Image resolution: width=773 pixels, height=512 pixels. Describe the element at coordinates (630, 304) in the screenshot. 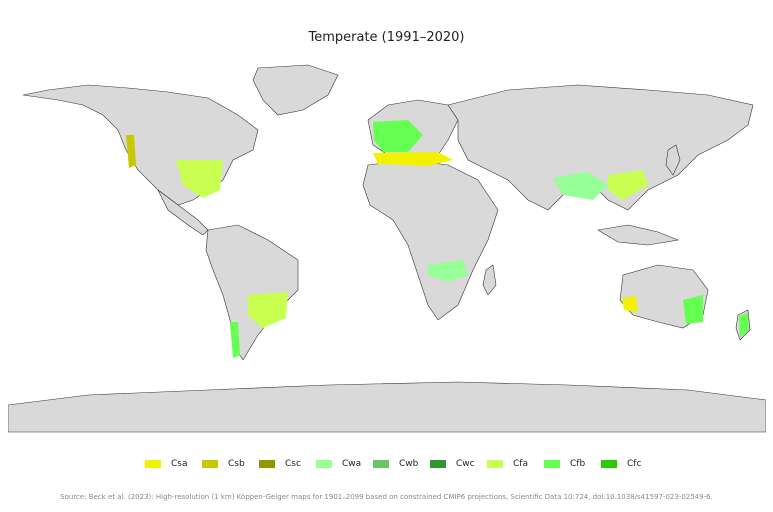

I see `csa-patch-aus` at that location.